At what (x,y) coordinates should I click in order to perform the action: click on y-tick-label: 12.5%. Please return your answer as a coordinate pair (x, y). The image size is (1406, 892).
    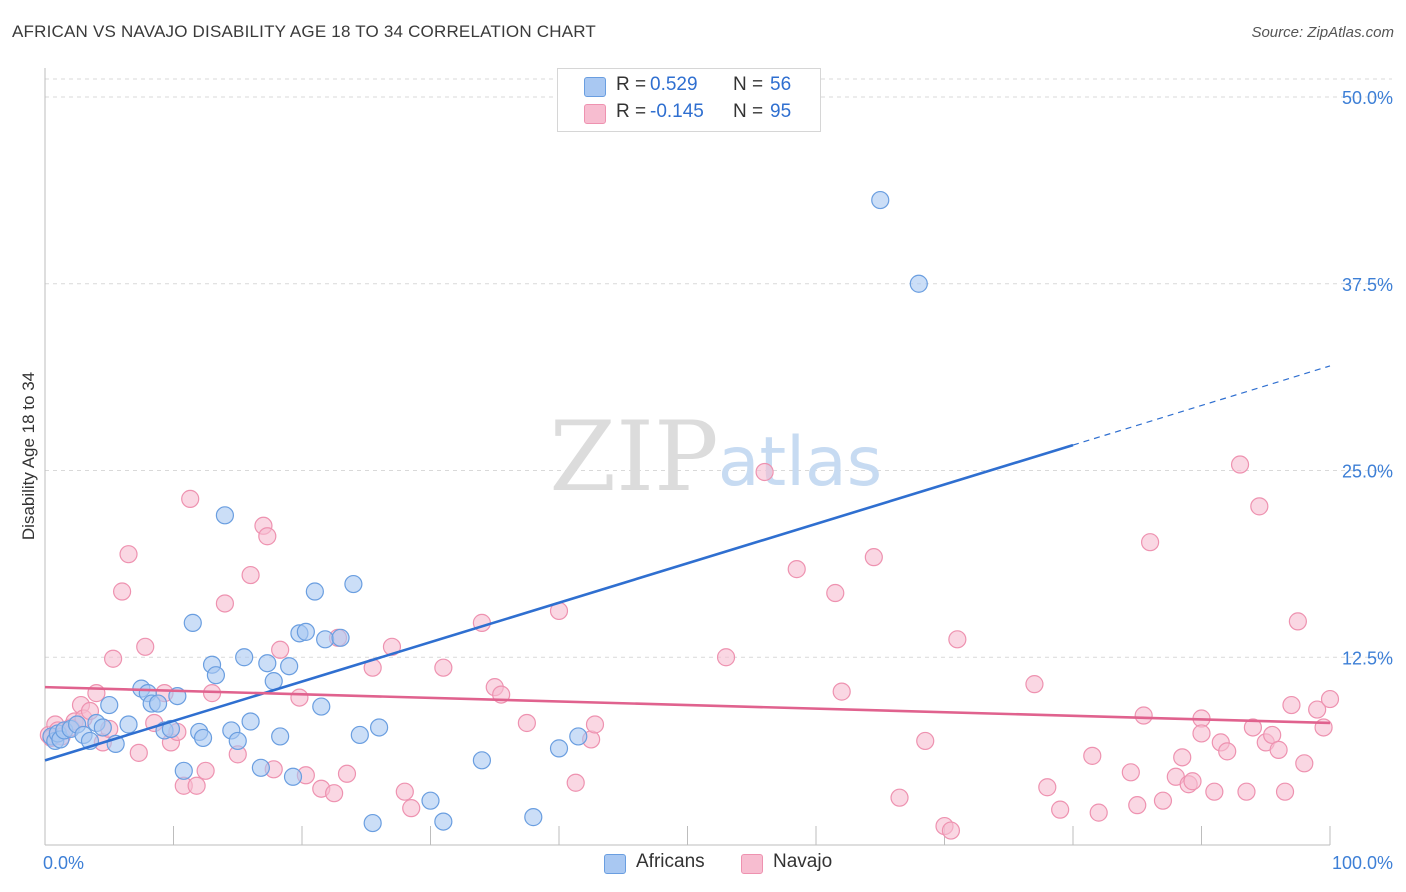
    Looking at the image, I should click on (1367, 658).